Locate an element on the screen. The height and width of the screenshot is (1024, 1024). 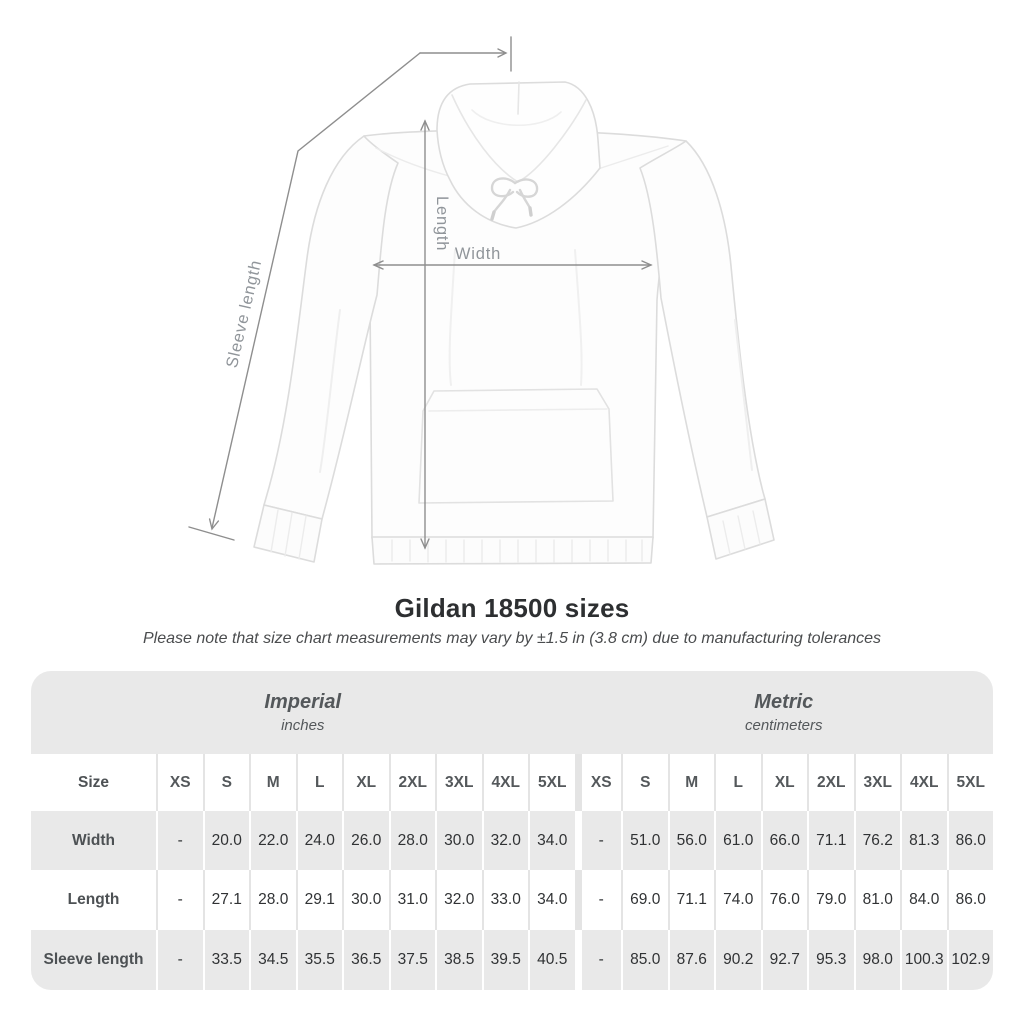
left-sleeve is located at coordinates (331, 327).